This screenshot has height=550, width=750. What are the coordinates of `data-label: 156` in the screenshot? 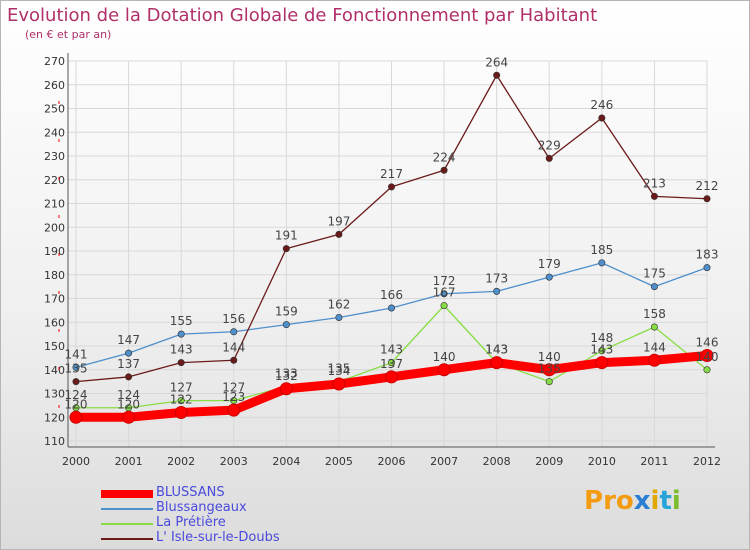 It's located at (233, 319).